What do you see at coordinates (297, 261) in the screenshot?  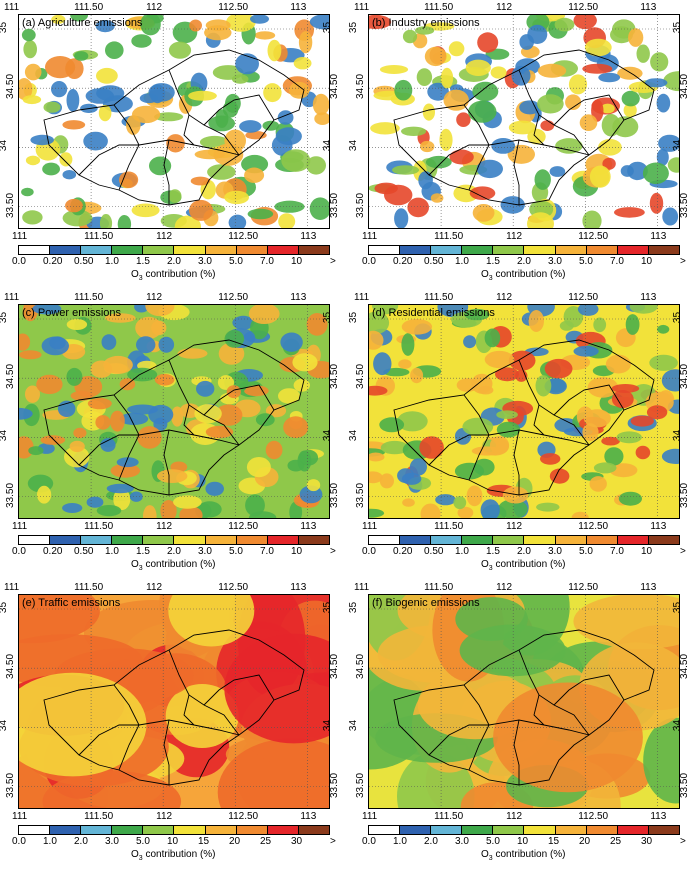 I see `colorbar-label: 10` at bounding box center [297, 261].